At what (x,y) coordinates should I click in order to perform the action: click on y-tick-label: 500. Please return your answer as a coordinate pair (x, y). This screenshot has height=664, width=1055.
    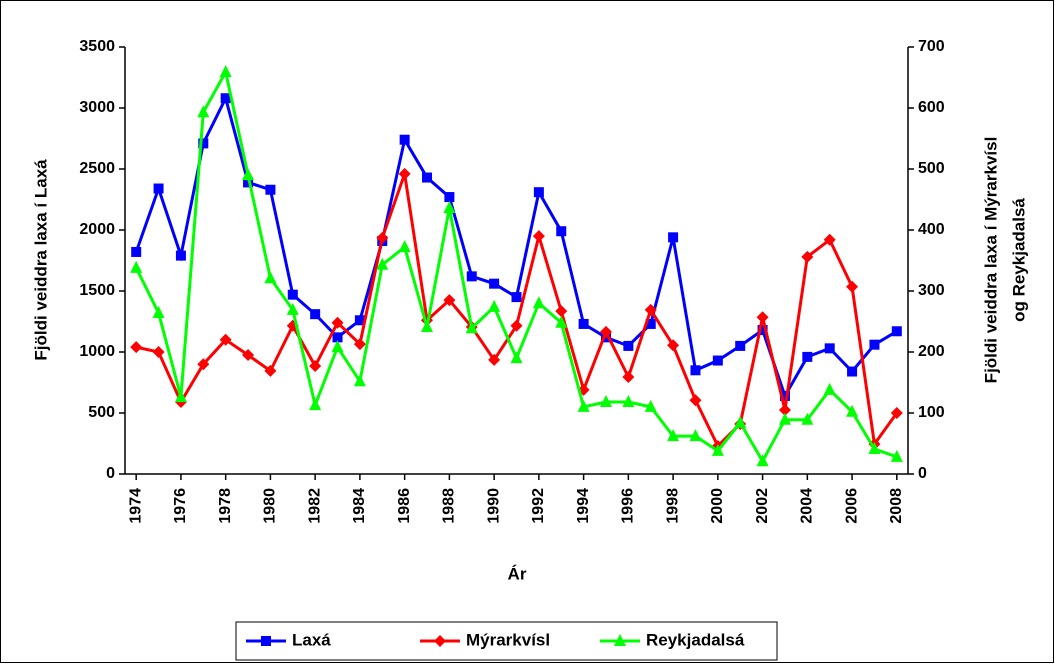
    Looking at the image, I should click on (101, 412).